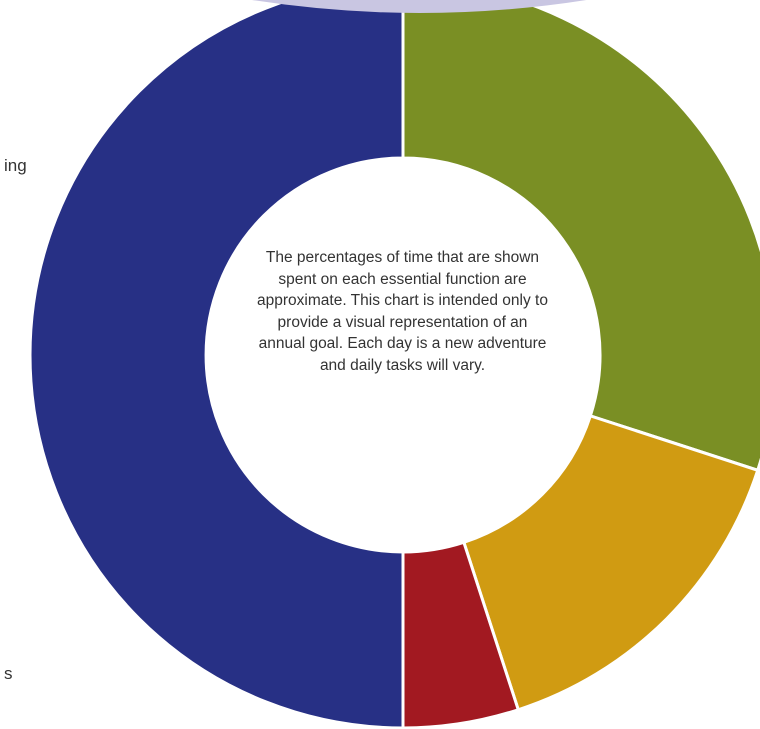 The height and width of the screenshot is (729, 760). What do you see at coordinates (8, 673) in the screenshot?
I see `slice-label-partial-bottom: s` at bounding box center [8, 673].